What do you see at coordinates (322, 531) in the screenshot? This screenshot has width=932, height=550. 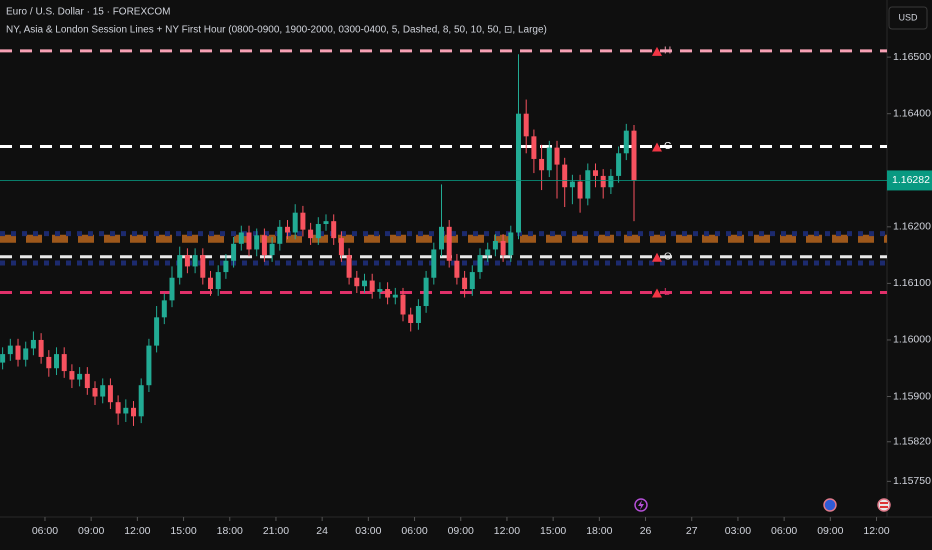 I see `x-tick-label: 24` at bounding box center [322, 531].